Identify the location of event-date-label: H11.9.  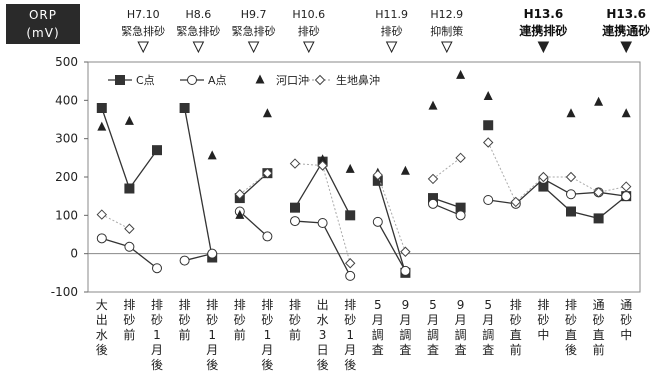
(391, 14).